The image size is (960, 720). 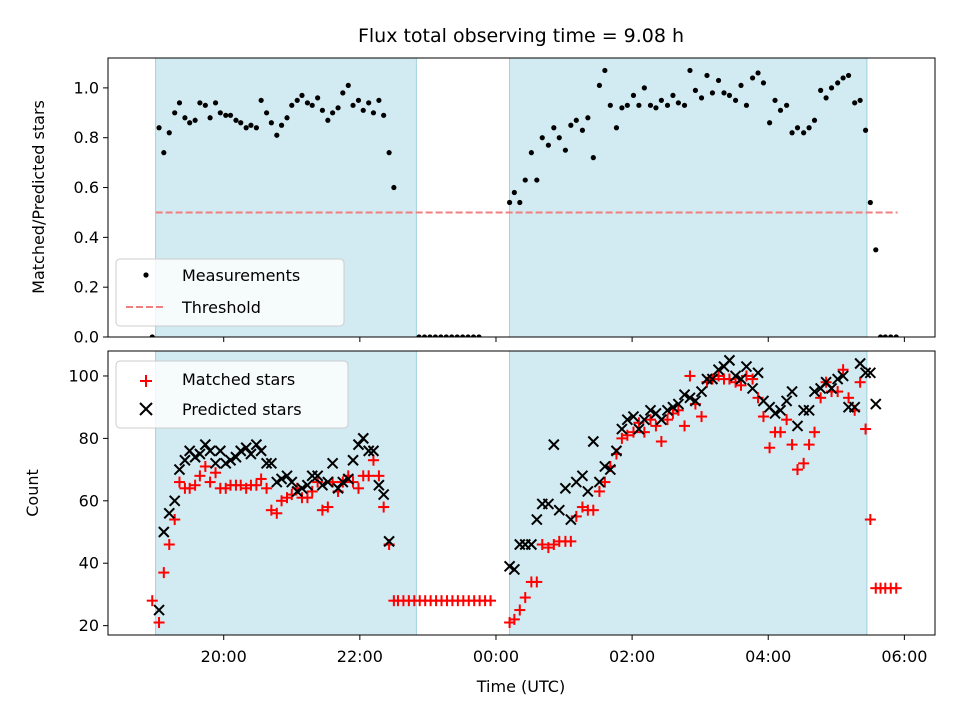 I want to click on legend-matched-marker, so click(x=146, y=381).